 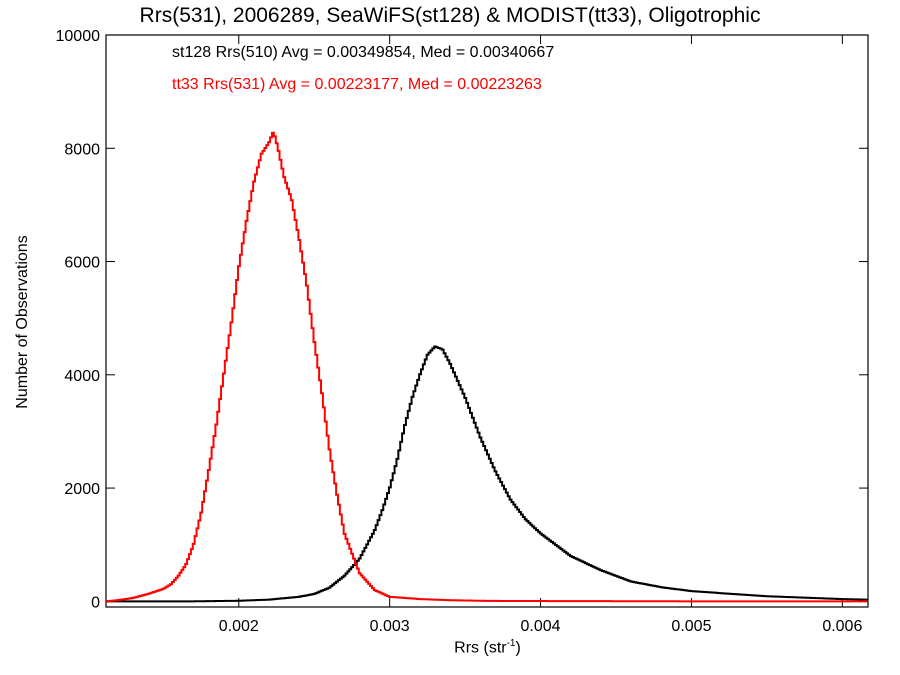 What do you see at coordinates (239, 626) in the screenshot?
I see `x-tick-label: 0.002` at bounding box center [239, 626].